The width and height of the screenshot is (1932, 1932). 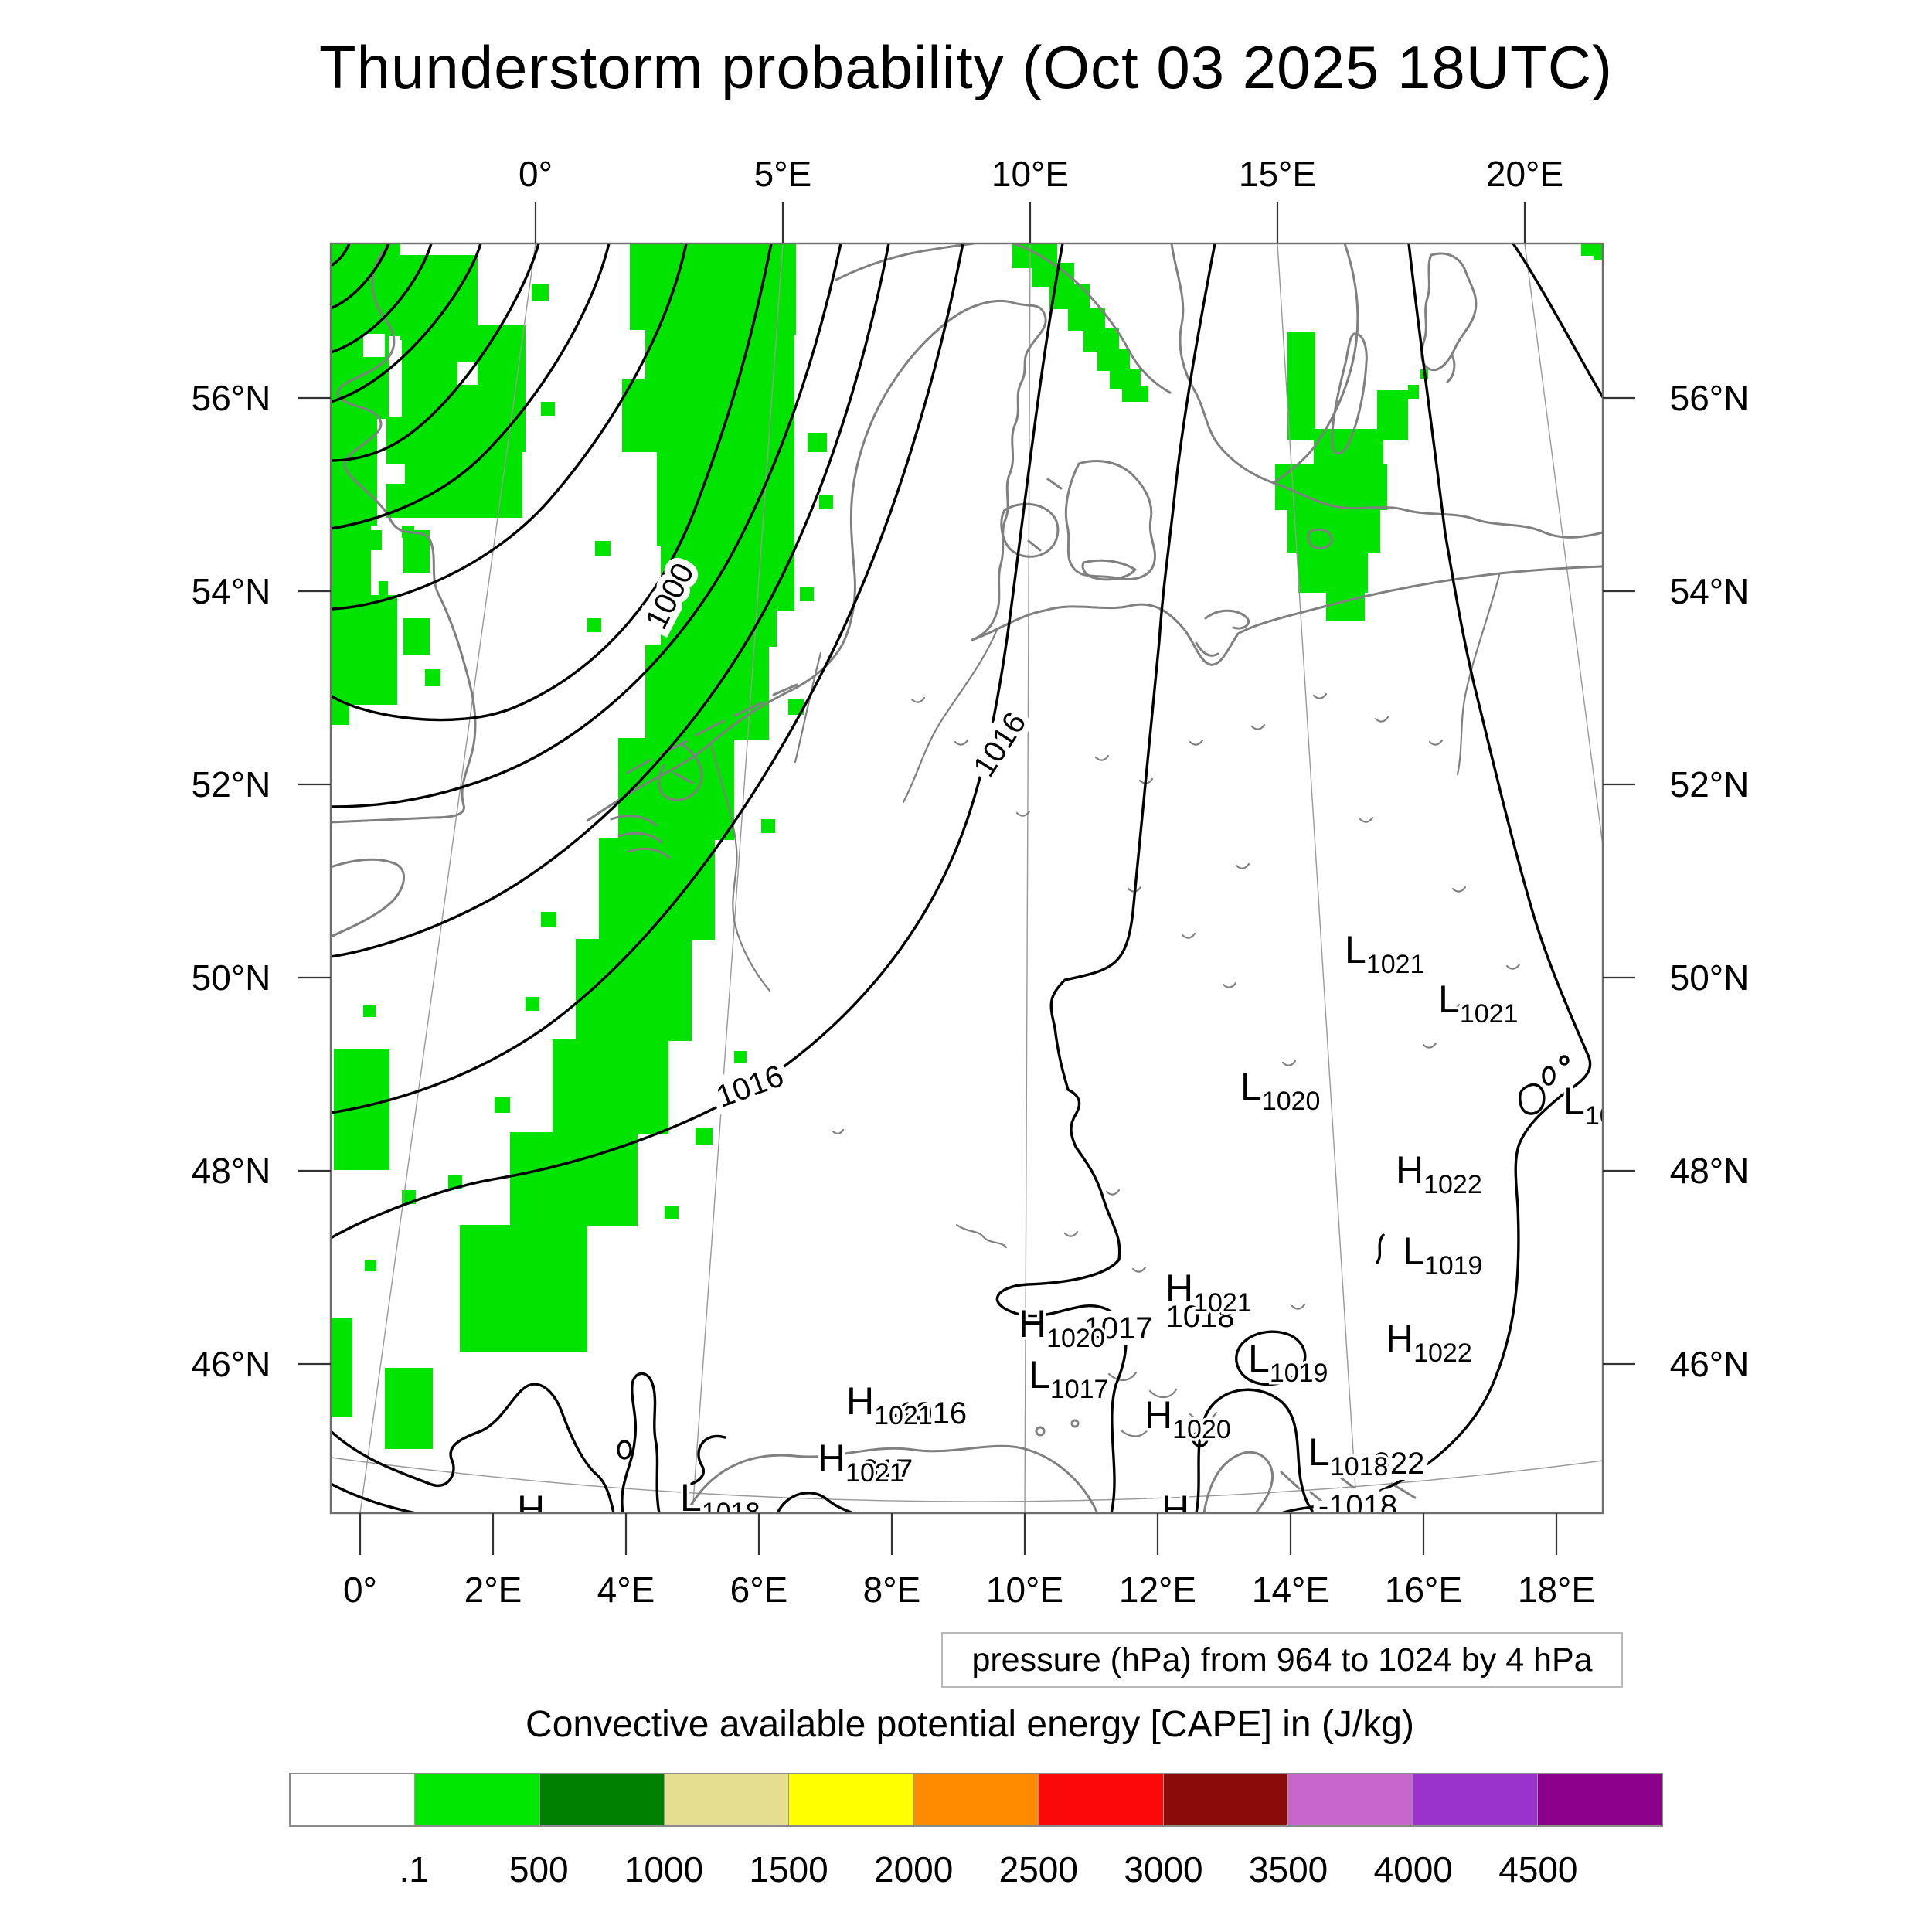 I want to click on istria, so click(x=1238, y=1482).